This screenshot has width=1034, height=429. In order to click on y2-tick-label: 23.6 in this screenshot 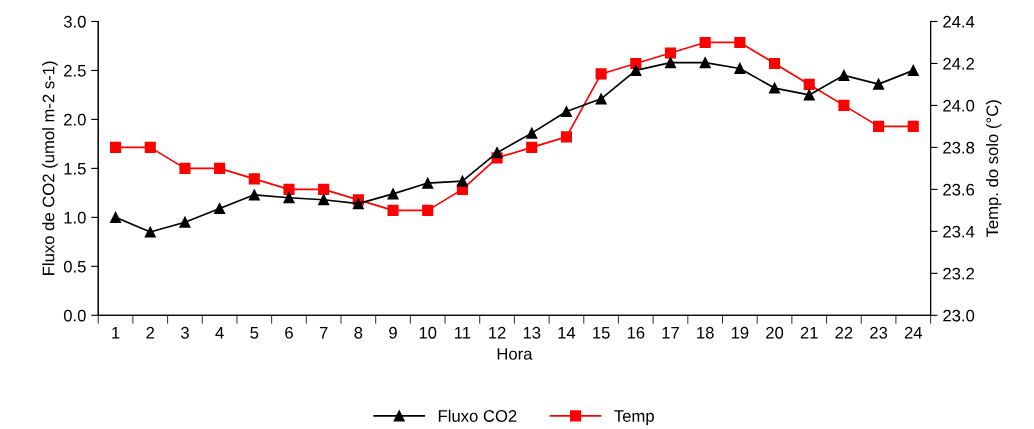, I will do `click(959, 189)`.